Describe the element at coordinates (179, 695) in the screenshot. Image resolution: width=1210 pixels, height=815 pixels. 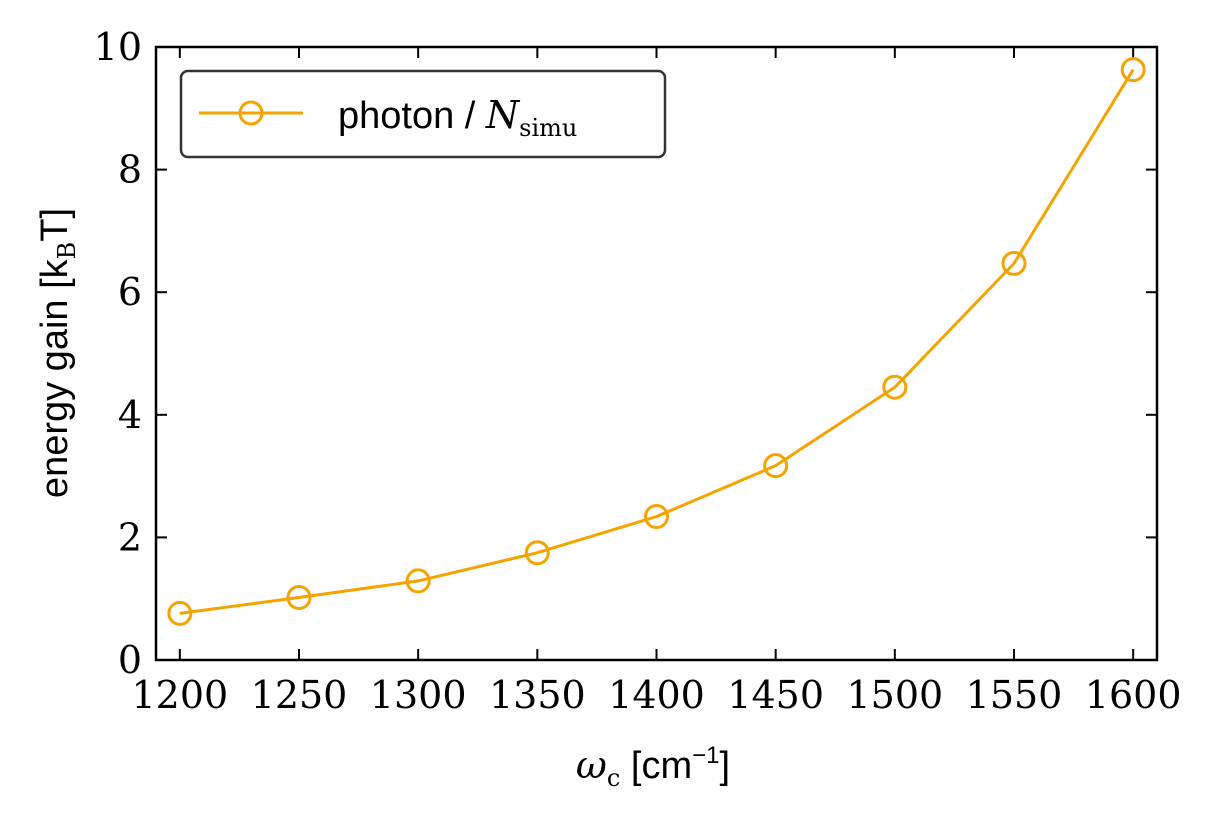
I see `x-tick-label: 1200` at that location.